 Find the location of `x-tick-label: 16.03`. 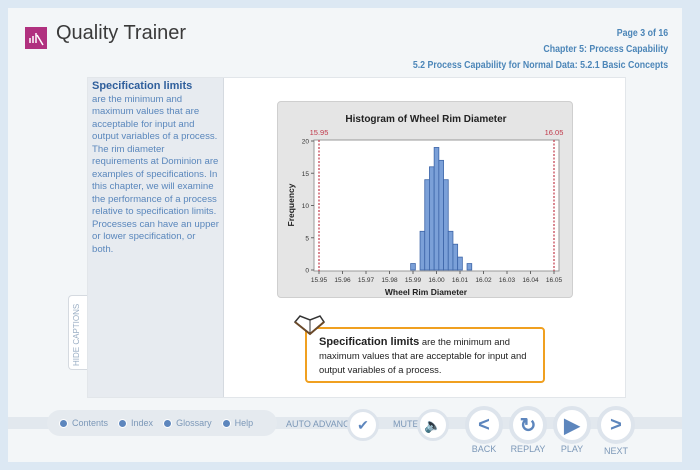

x-tick-label: 16.03 is located at coordinates (507, 280).